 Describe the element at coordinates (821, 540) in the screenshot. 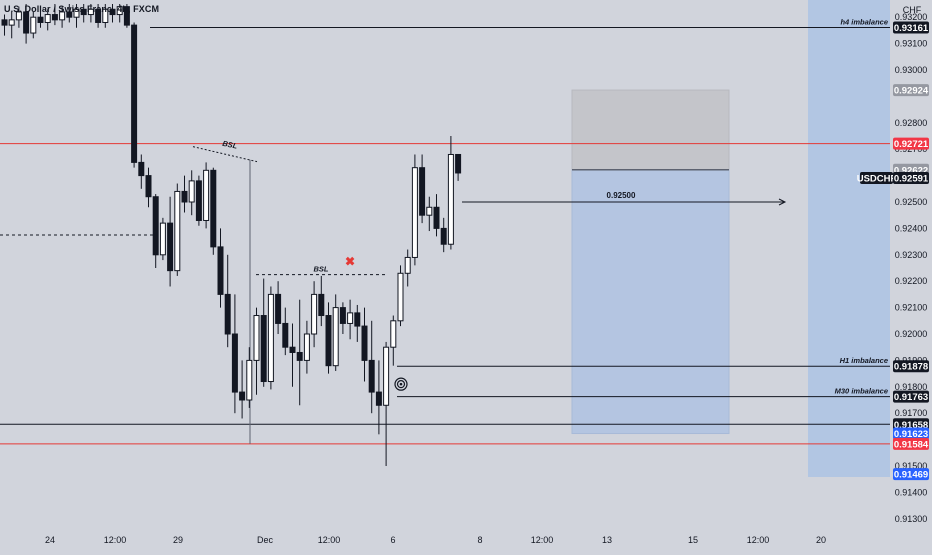

I see `time-tick: 20` at that location.